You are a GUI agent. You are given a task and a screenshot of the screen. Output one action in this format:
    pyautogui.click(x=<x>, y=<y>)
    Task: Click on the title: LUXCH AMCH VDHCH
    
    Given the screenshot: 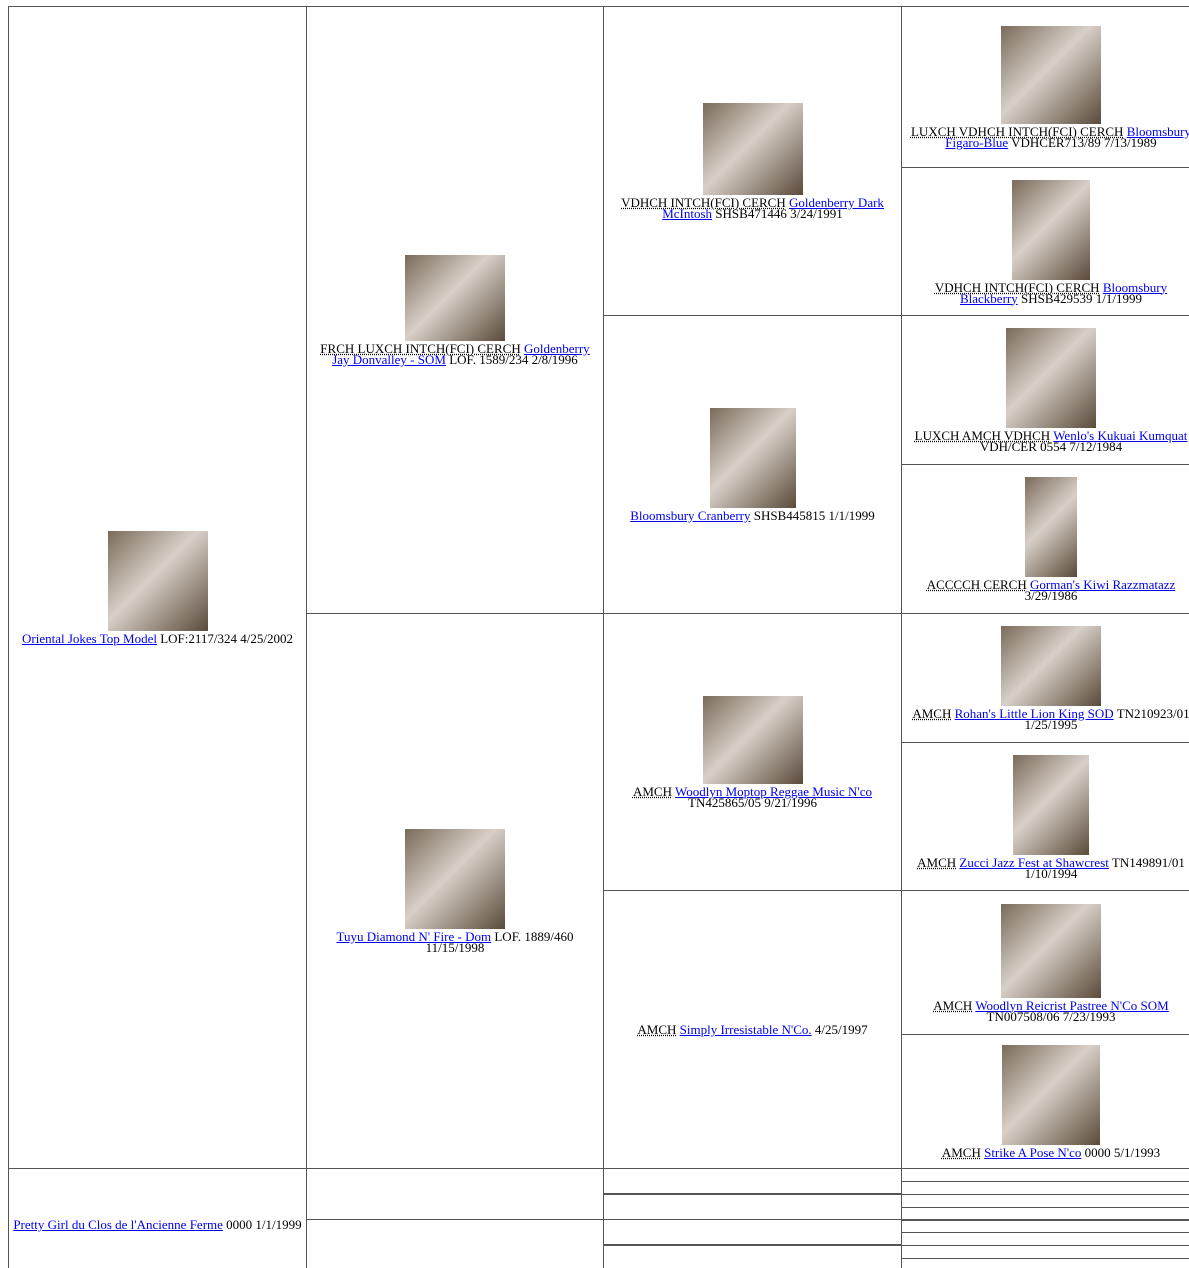 What is the action you would take?
    pyautogui.click(x=982, y=435)
    